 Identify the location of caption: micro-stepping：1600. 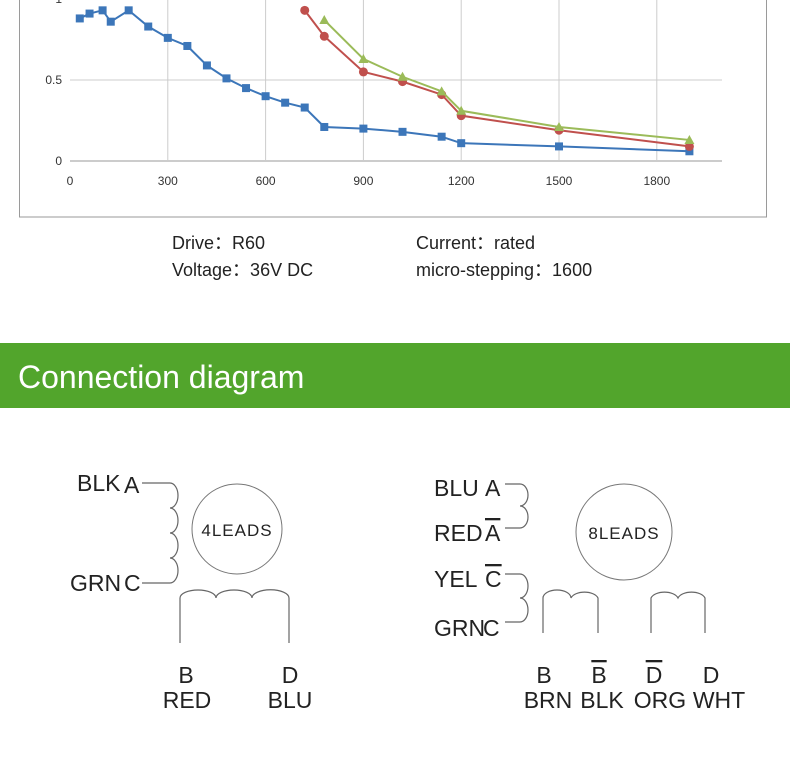
(504, 270).